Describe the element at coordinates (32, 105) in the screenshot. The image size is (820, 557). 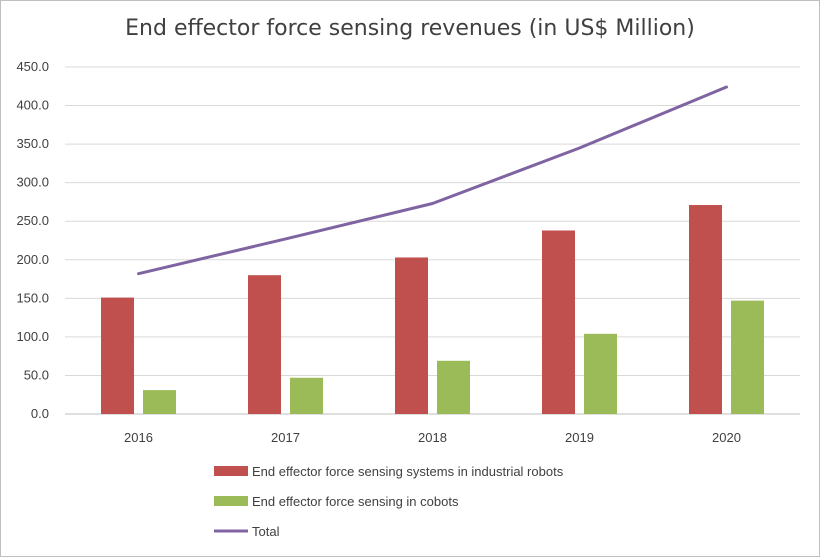
I see `y-tick-label: 400.0` at that location.